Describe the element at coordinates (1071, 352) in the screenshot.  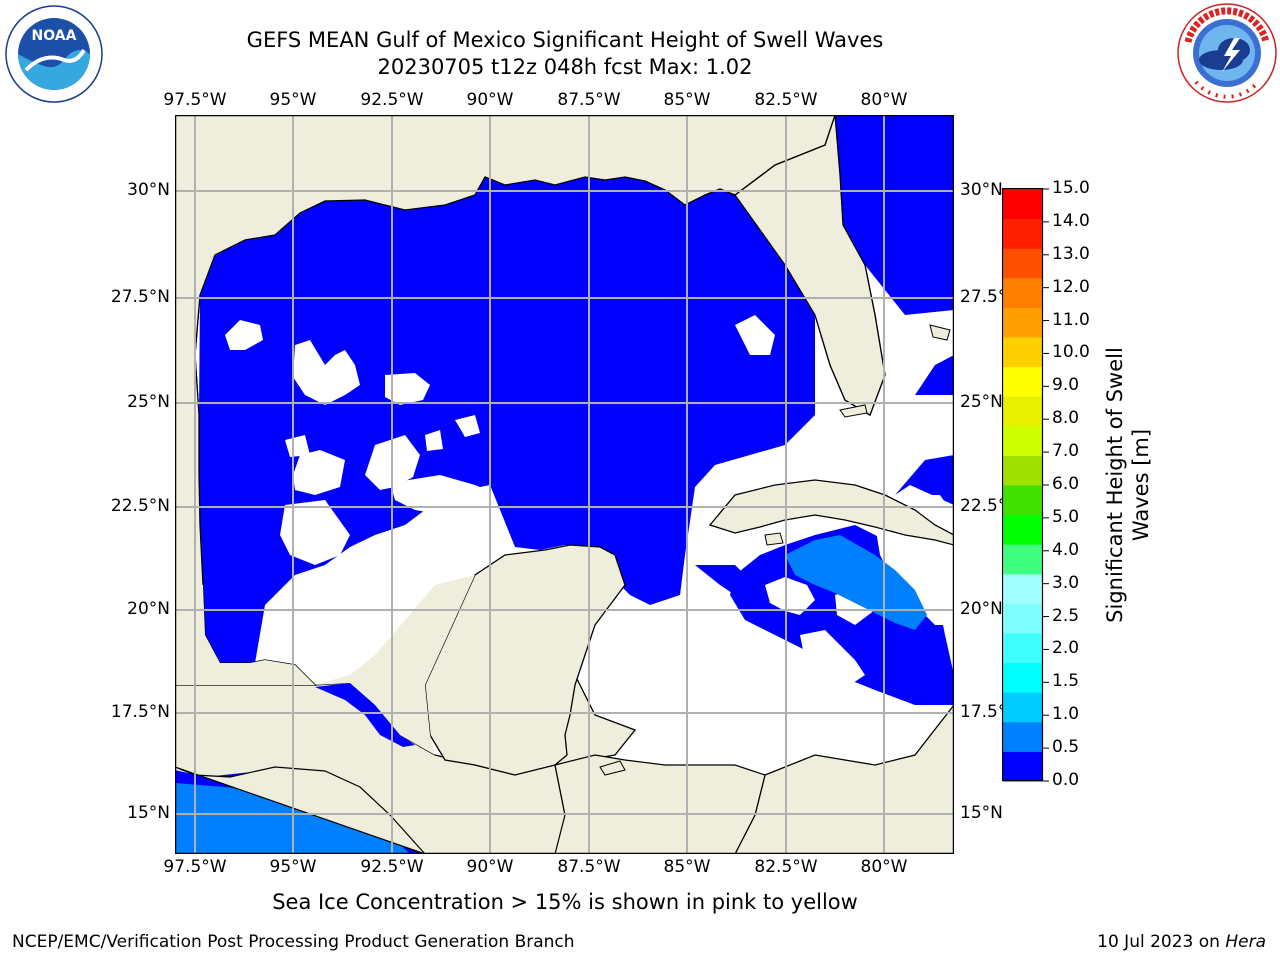
I see `colorbar-tick-label: 10.0` at that location.